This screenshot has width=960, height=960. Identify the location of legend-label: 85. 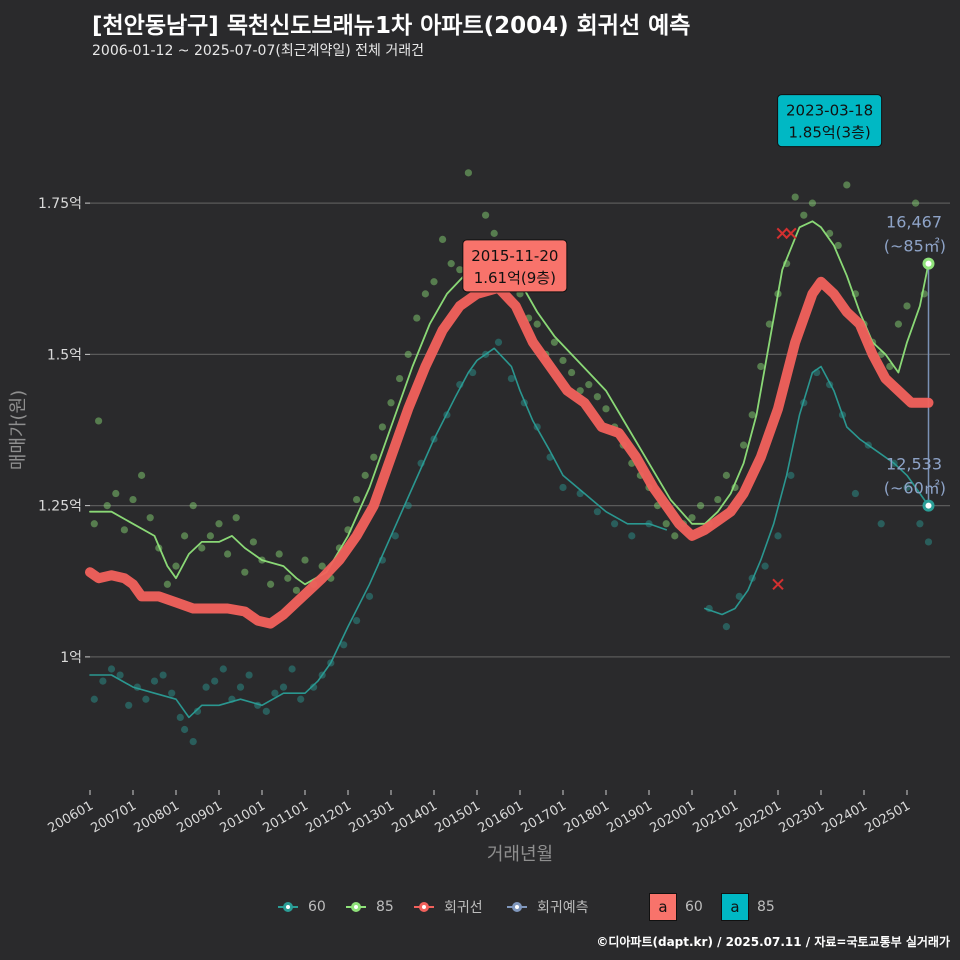
(766, 907).